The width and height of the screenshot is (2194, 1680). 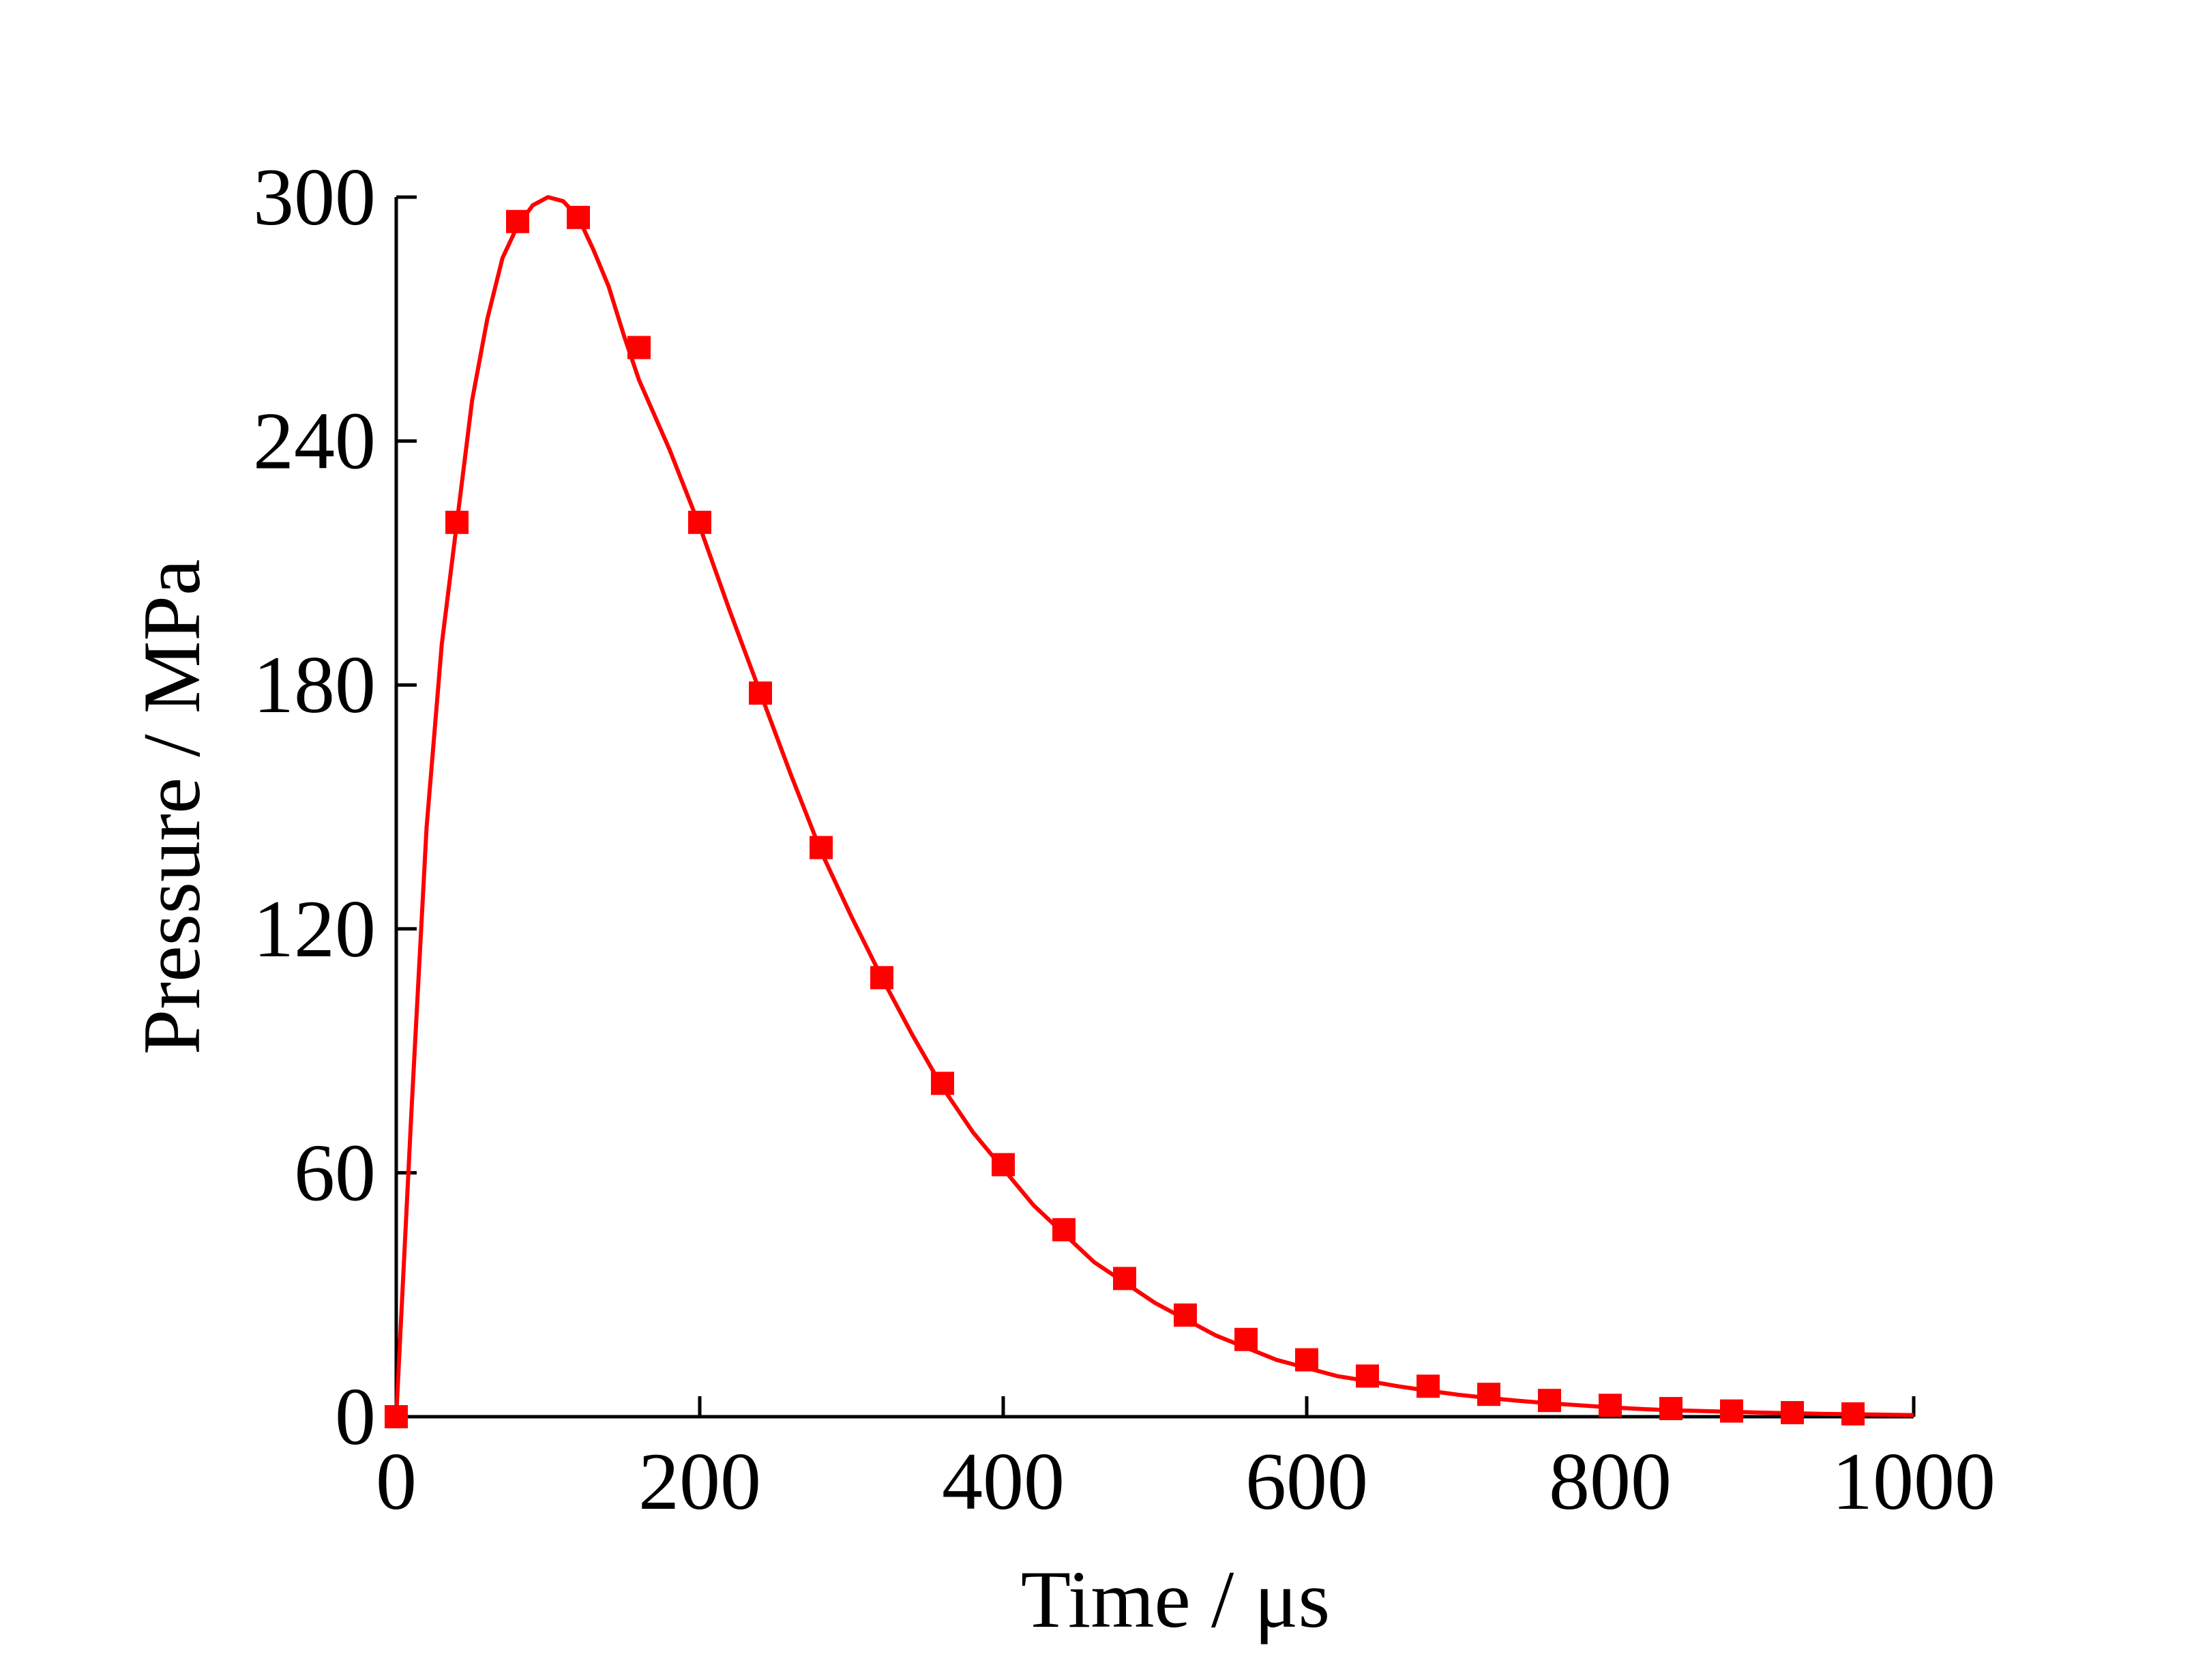 What do you see at coordinates (355, 1416) in the screenshot?
I see `y-tick-label: 0` at bounding box center [355, 1416].